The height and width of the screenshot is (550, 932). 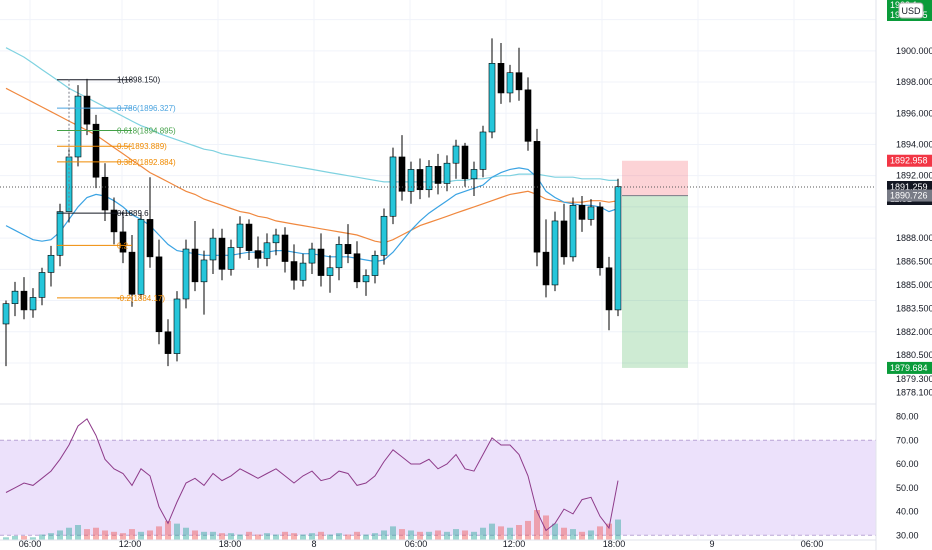 I want to click on fib-level-label: 0.786(1896.327), so click(x=146, y=108).